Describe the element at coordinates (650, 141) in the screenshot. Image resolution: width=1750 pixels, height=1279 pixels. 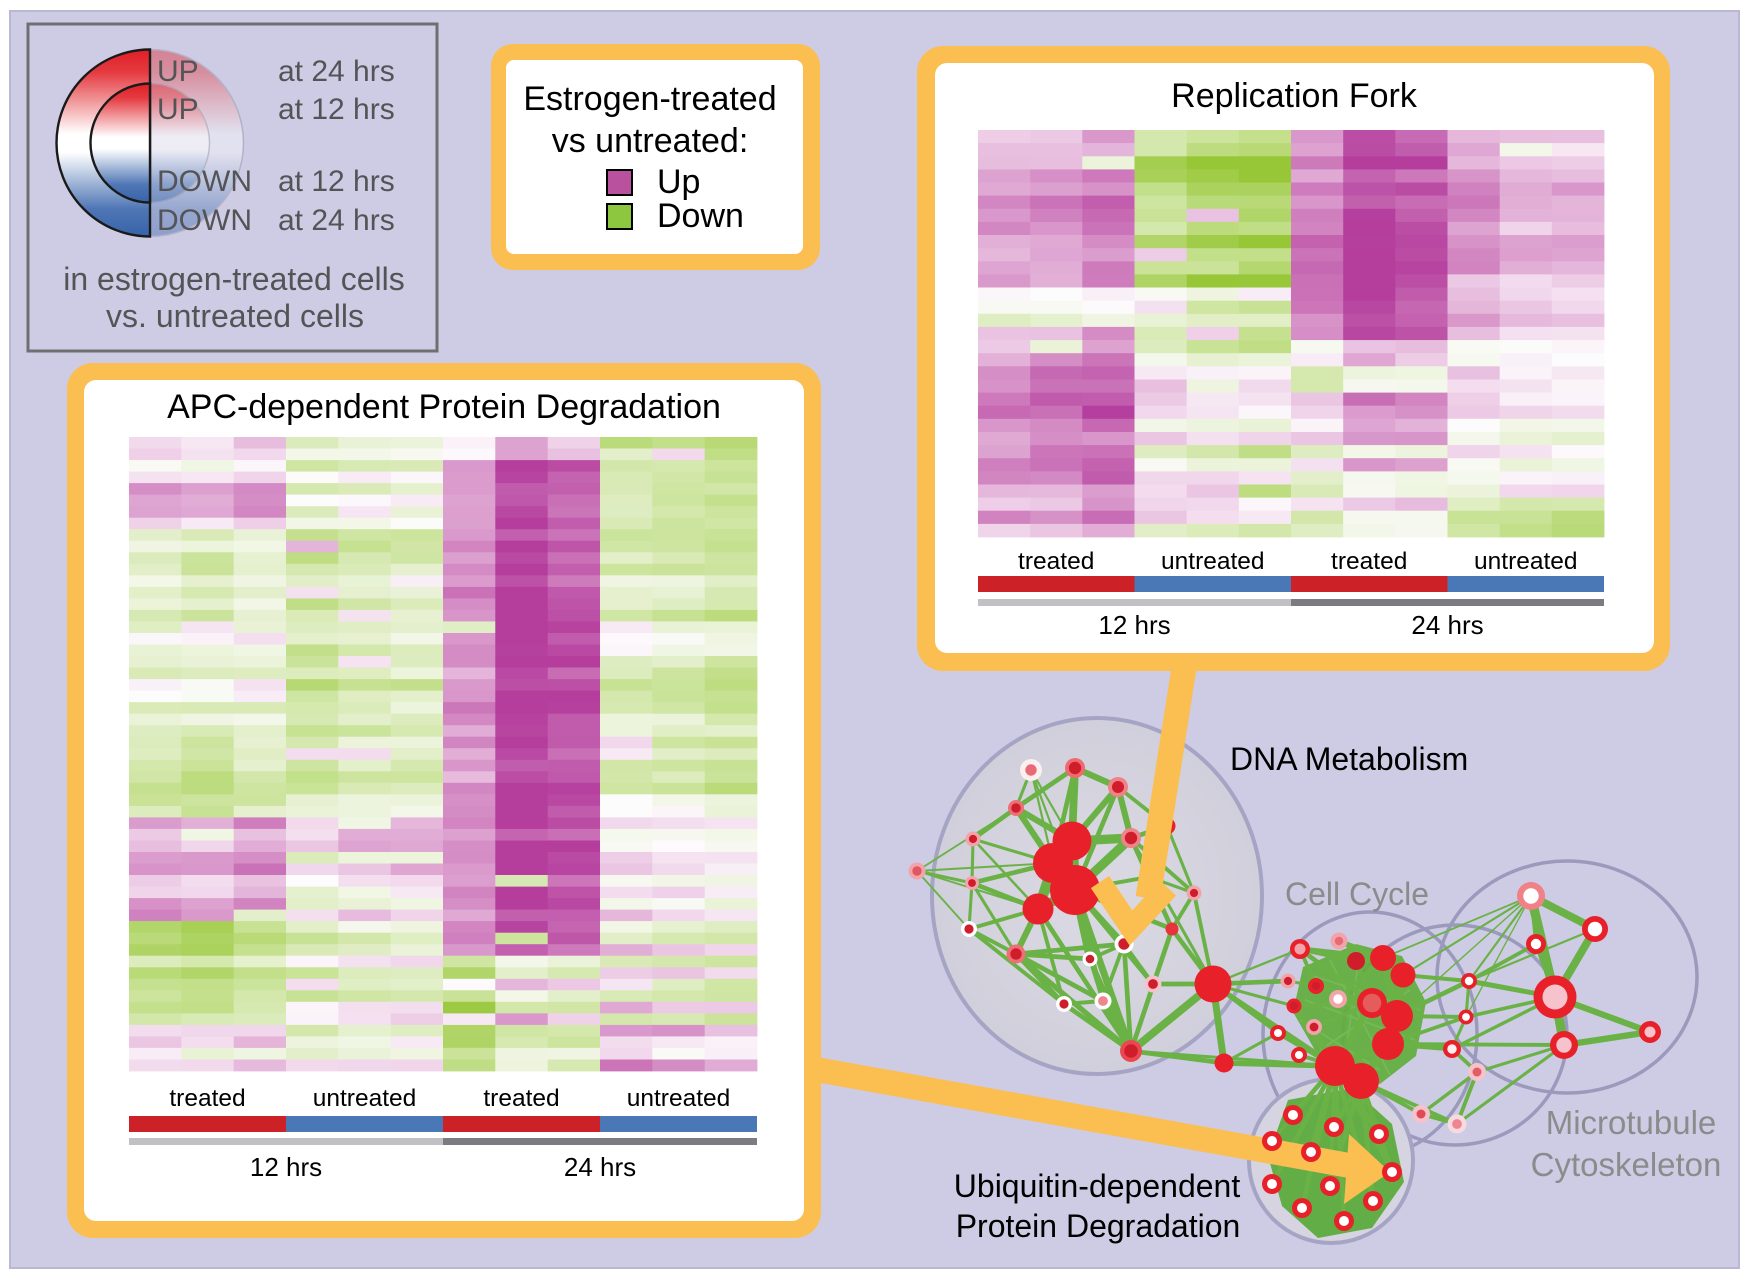
I see `svg-text: vs untreated:` at that location.